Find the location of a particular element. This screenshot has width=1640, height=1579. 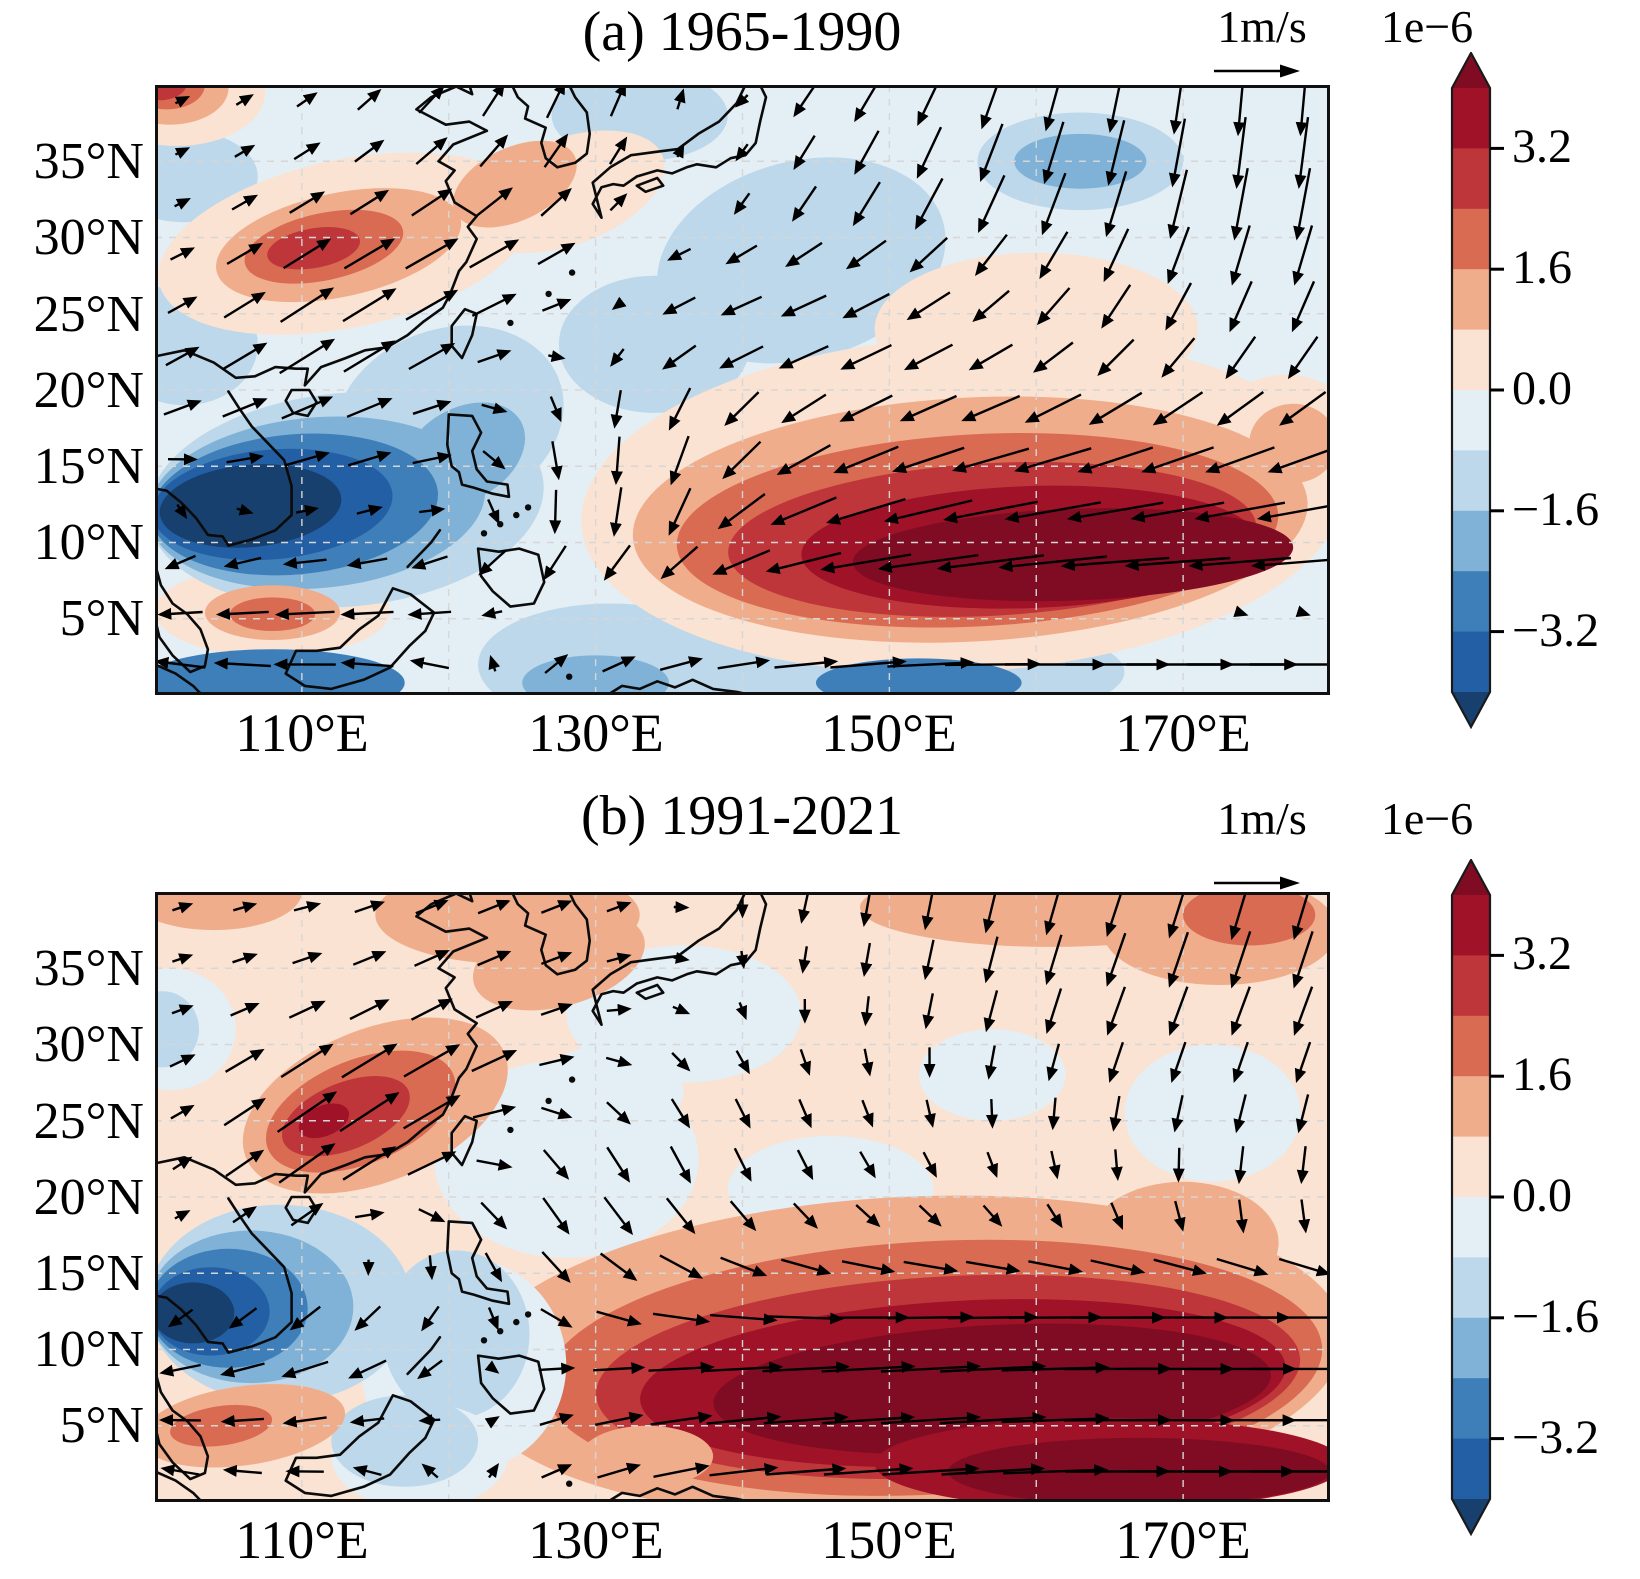

colorbar-b is located at coordinates (1477, 1198).